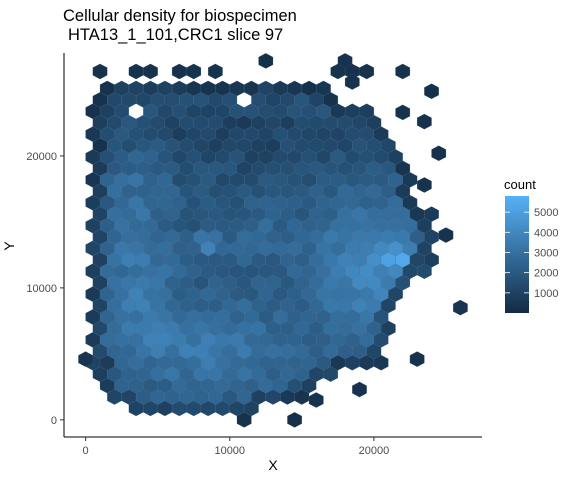 The height and width of the screenshot is (480, 576). What do you see at coordinates (517, 254) in the screenshot?
I see `legend-colorbar` at bounding box center [517, 254].